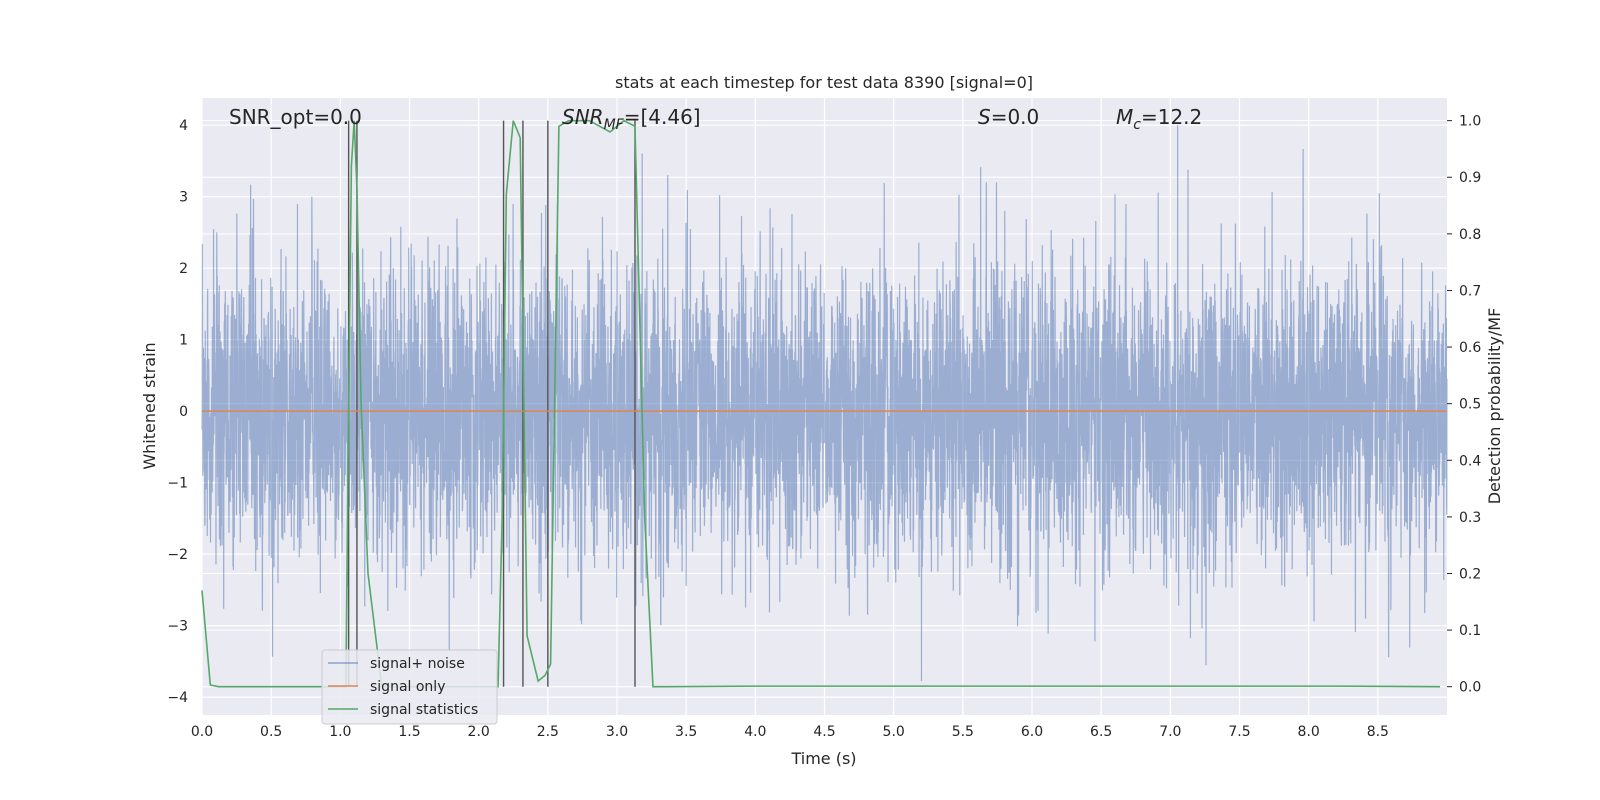  Describe the element at coordinates (1239, 732) in the screenshot. I see `x-tick-label: 7.5` at that location.